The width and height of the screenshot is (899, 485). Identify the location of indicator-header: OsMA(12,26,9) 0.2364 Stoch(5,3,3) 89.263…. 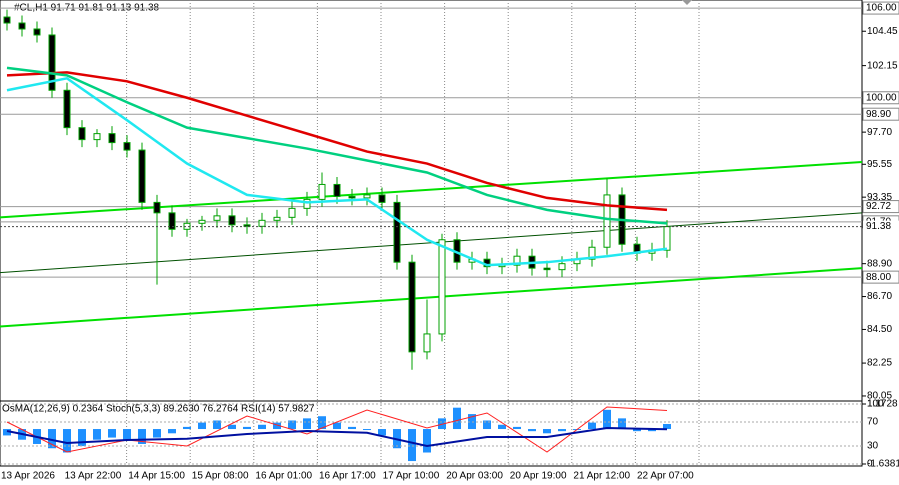
(158, 409).